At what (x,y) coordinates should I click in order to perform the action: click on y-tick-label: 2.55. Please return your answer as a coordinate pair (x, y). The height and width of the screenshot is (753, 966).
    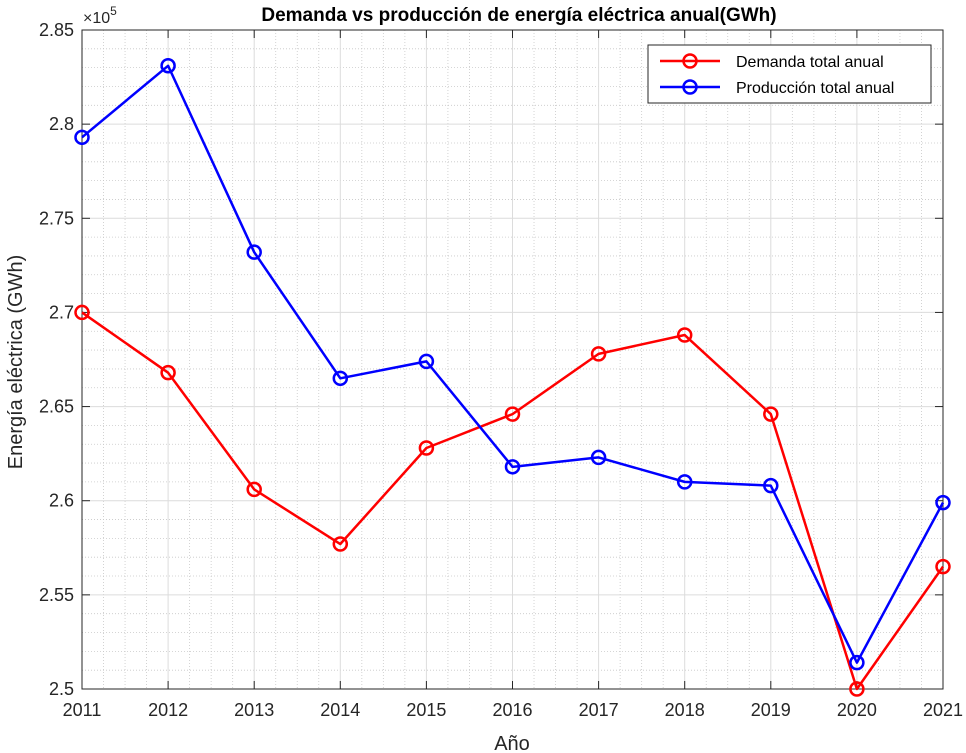
    Looking at the image, I should click on (56, 595).